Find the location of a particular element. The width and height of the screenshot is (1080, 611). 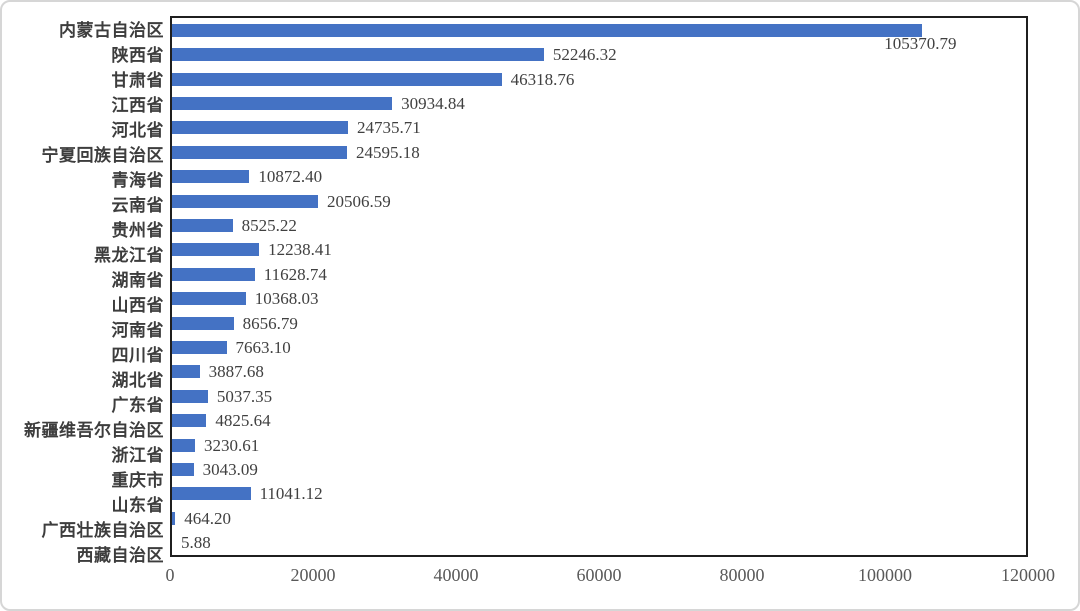

category-label: 西藏自治区 is located at coordinates (120, 555).